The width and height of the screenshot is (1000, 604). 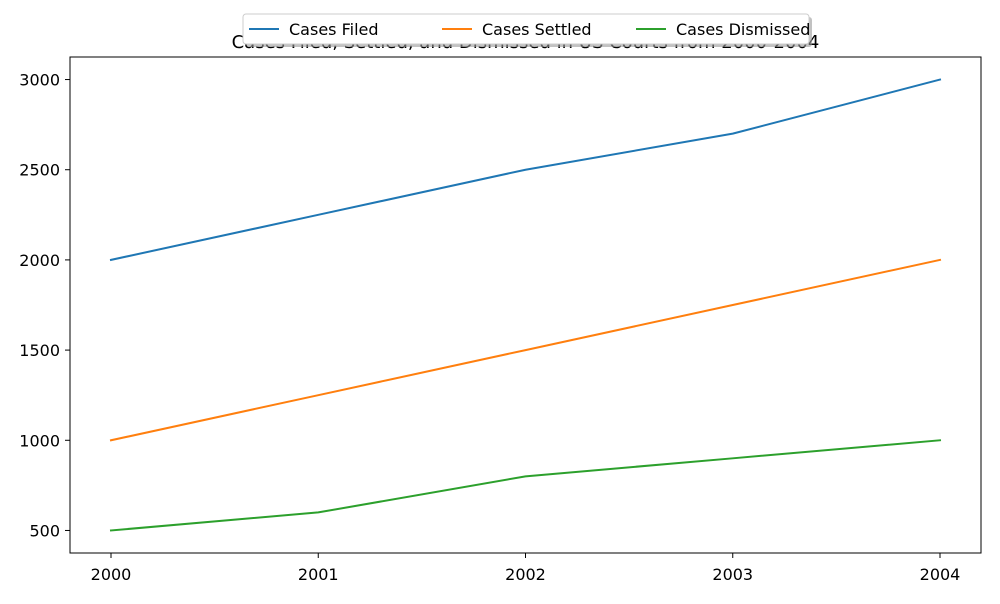 What do you see at coordinates (525, 574) in the screenshot?
I see `x-tick-label: 2002` at bounding box center [525, 574].